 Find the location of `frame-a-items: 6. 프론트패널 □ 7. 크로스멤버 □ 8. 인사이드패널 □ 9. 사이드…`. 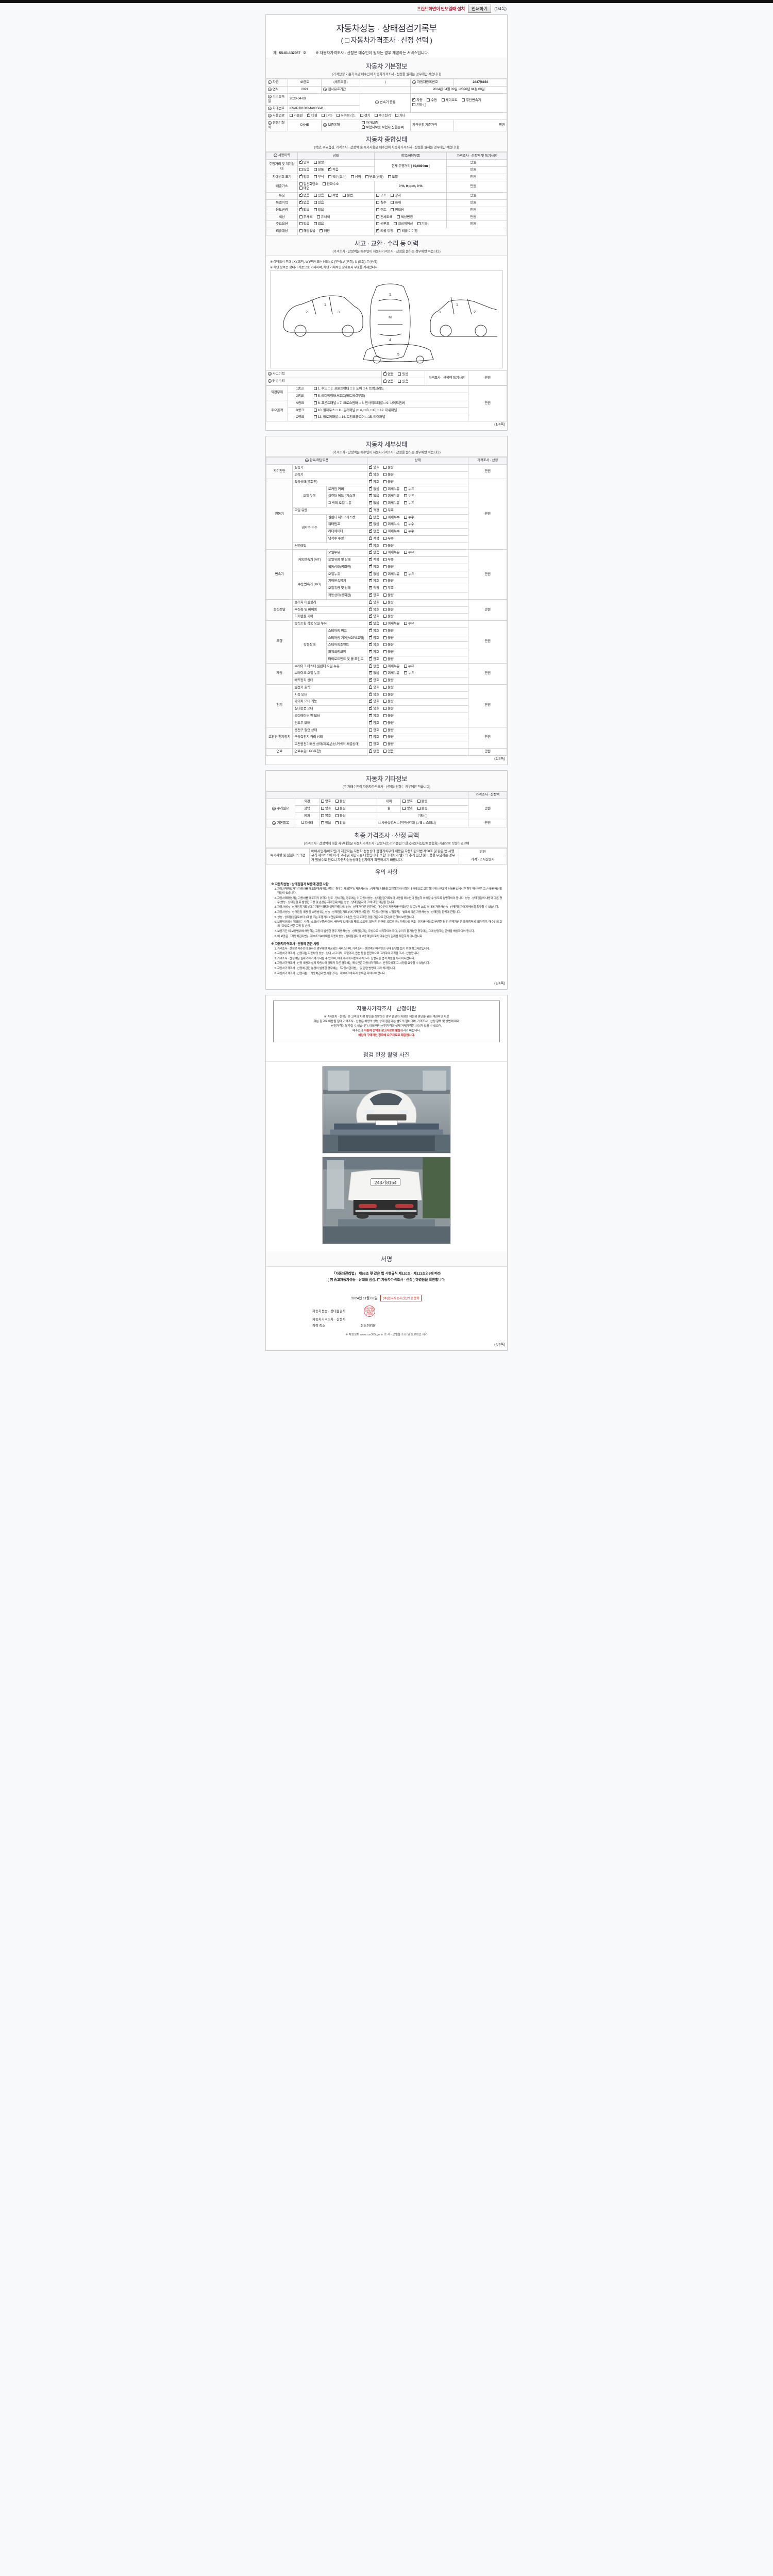

frame-a-items: 6. 프론트패널 □ 7. 크로스멤버 □ 8. 인사이드패널 □ 9. 사이드… is located at coordinates (390, 403).